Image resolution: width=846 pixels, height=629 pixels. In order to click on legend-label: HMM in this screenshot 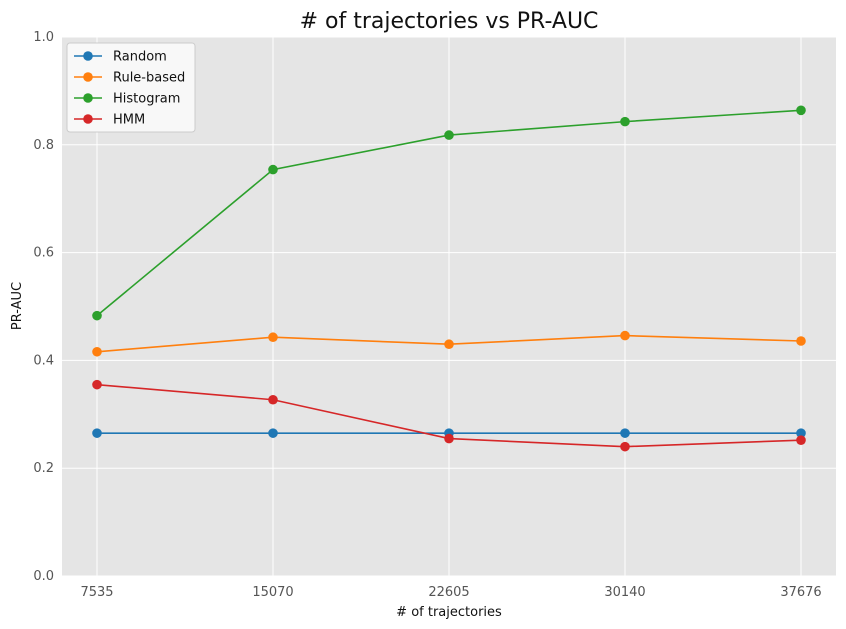, I will do `click(129, 120)`.